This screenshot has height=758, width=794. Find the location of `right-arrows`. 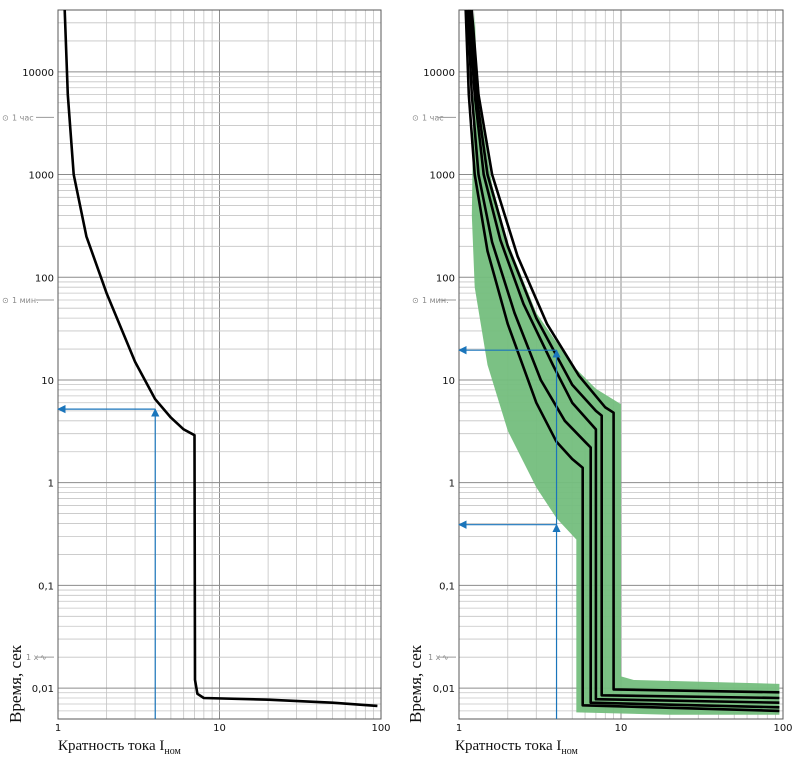

right-arrows is located at coordinates (509, 532).